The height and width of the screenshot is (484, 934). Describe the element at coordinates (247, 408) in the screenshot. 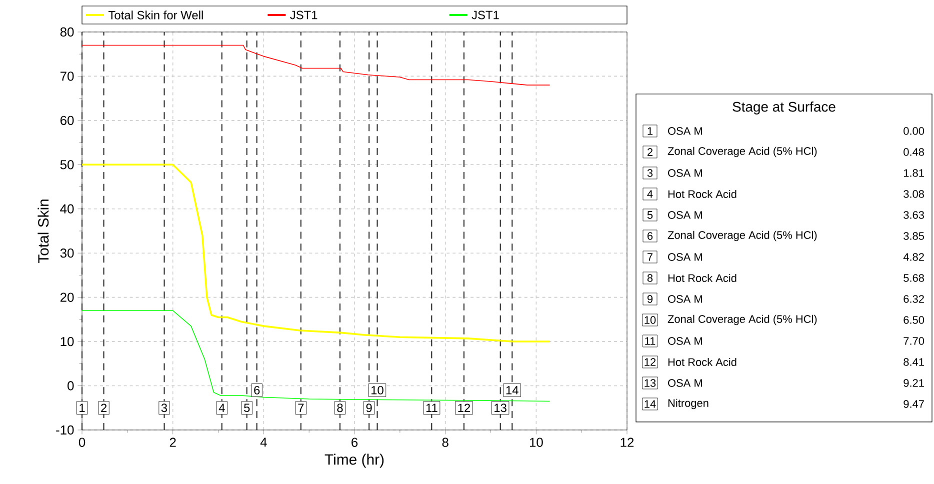

I see `annotation: 5` at that location.